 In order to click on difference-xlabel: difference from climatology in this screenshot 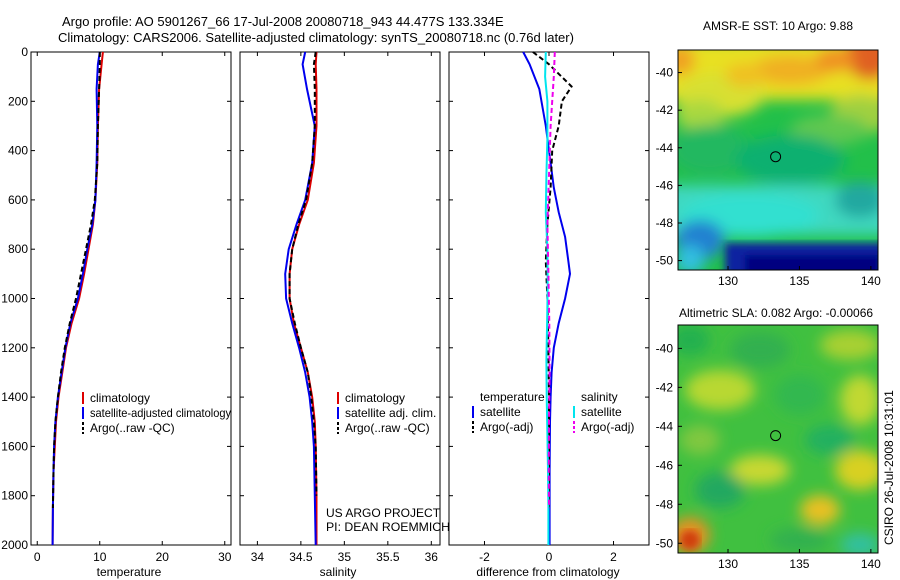, I will do `click(547, 572)`.